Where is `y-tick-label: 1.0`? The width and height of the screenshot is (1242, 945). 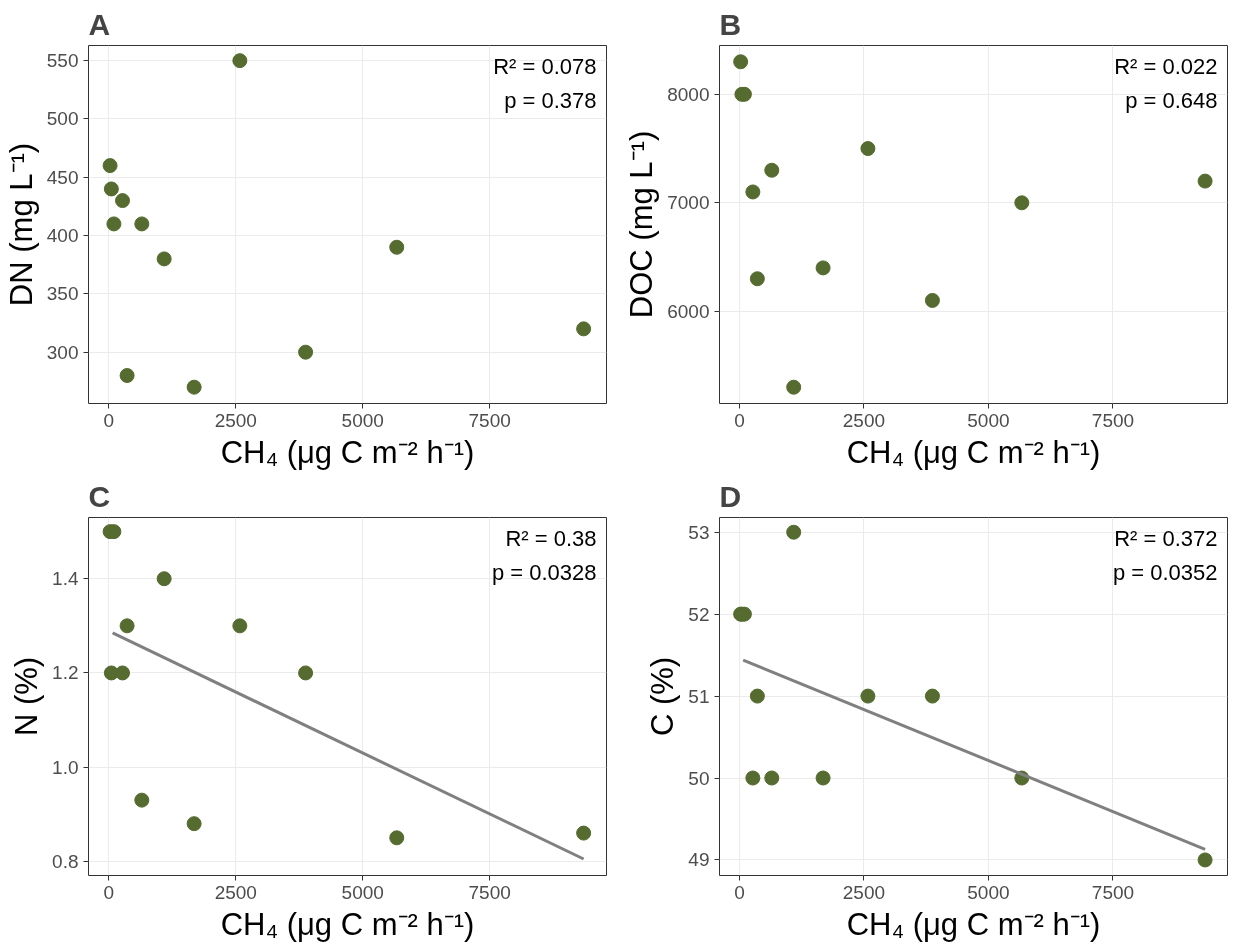 y-tick-label: 1.0 is located at coordinates (65, 767).